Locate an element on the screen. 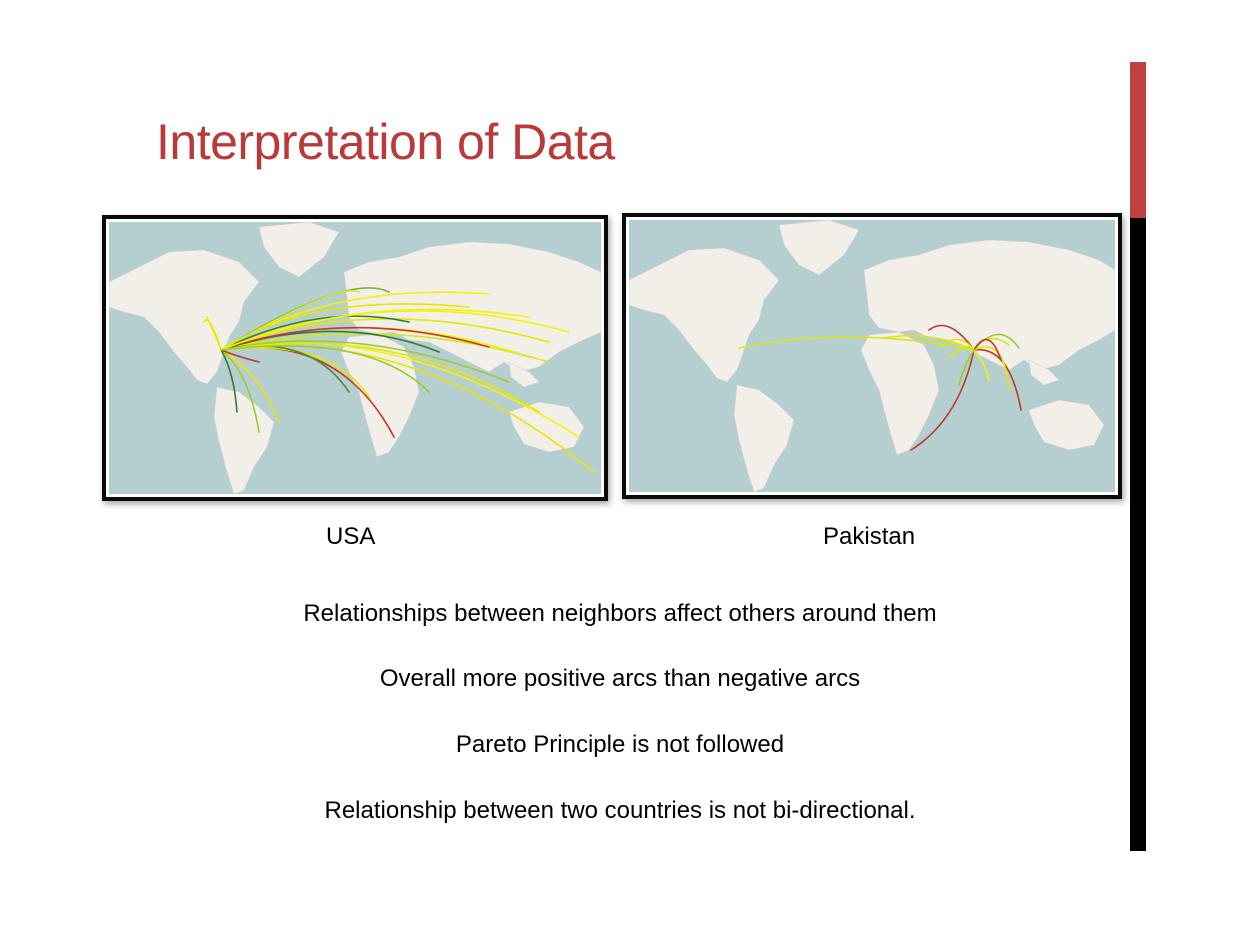  bullet-pareto: Pareto Principle is not followed is located at coordinates (620, 744).